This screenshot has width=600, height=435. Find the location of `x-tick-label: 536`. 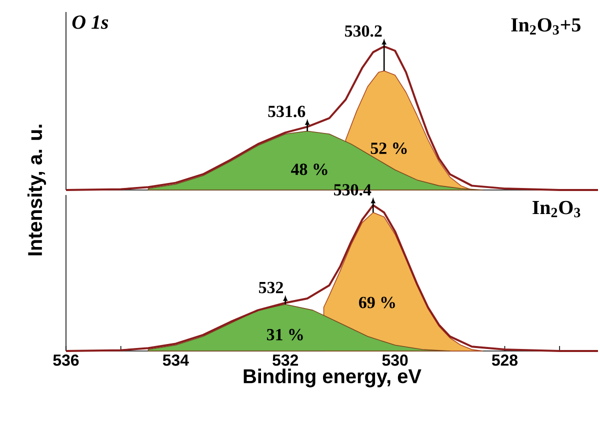

x-tick-label: 536 is located at coordinates (66, 360).